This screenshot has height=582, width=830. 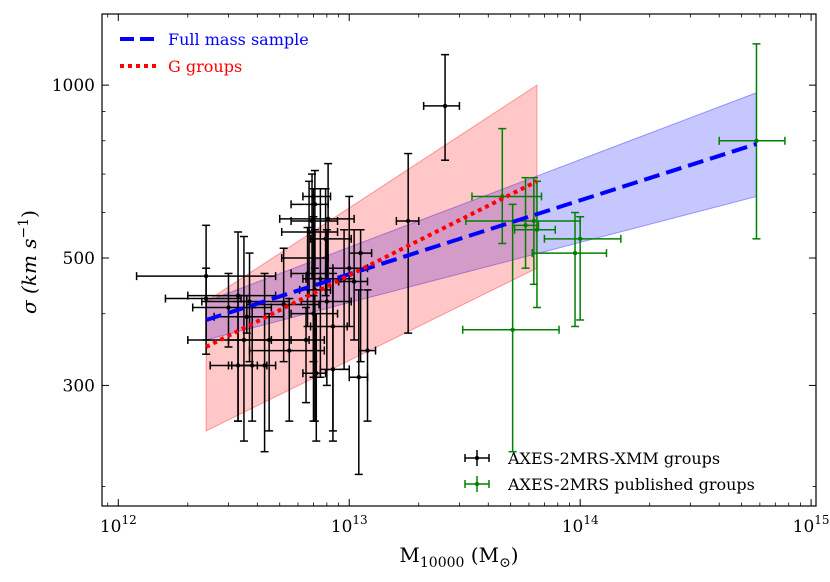 I want to click on legend-full-mass-label: Full mass sample, so click(x=238, y=39).